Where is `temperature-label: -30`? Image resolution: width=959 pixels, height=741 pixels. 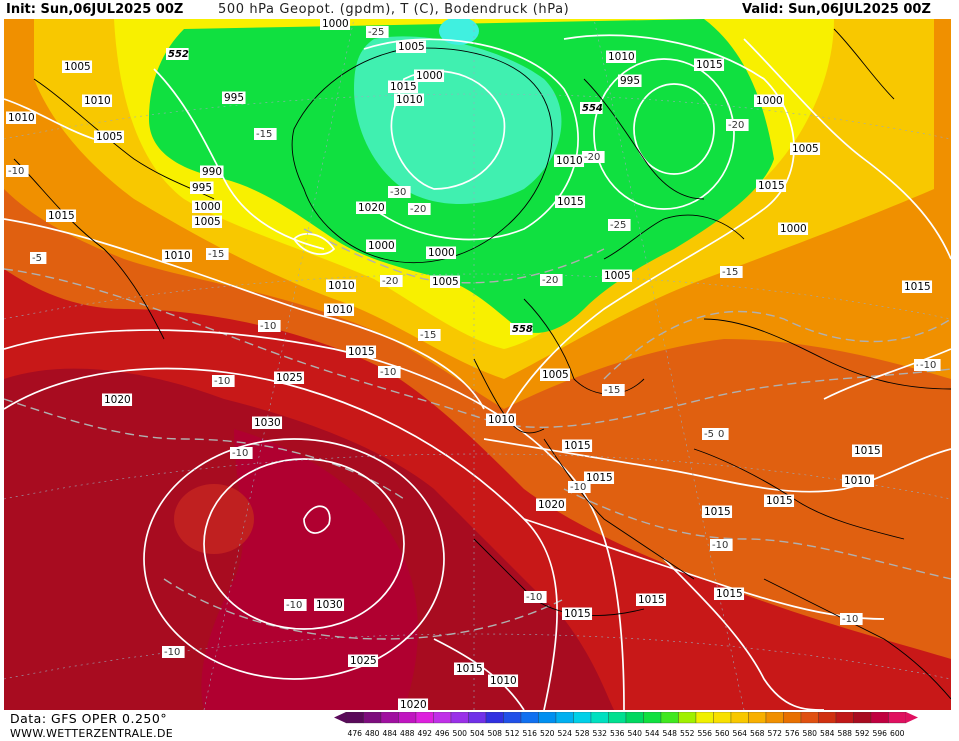 temperature-label: -30 is located at coordinates (398, 192).